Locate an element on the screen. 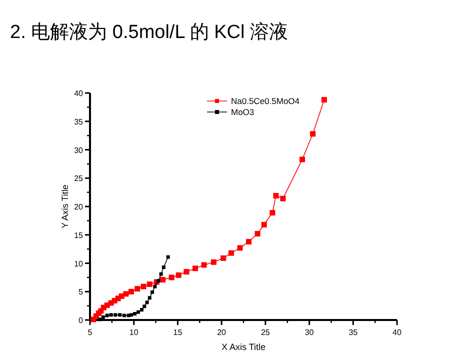 This screenshot has width=463, height=362. x-tick-label: 35 is located at coordinates (353, 332).